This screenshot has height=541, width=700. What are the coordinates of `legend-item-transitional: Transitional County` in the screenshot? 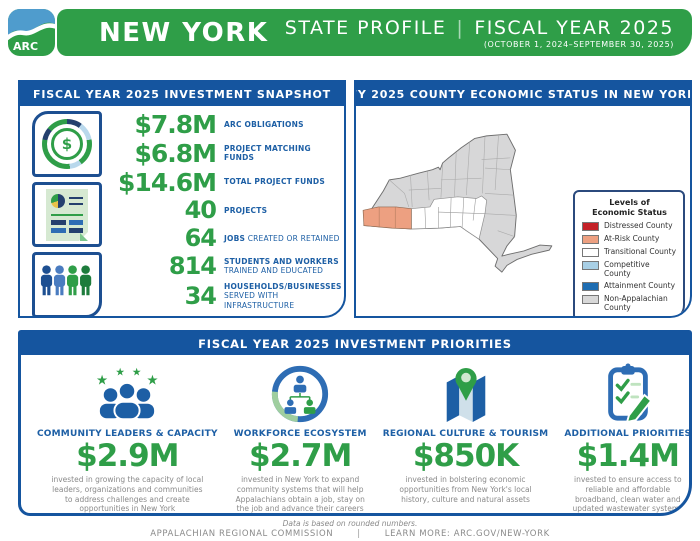 It's located at (629, 252).